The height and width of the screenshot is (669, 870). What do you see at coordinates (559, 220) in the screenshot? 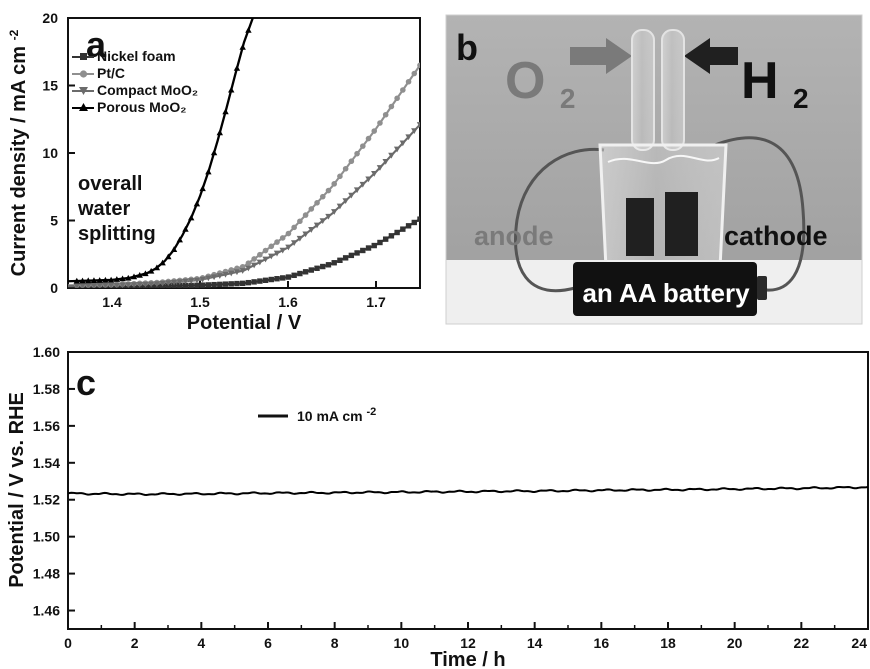
I see `panel-b-wire-left` at bounding box center [559, 220].